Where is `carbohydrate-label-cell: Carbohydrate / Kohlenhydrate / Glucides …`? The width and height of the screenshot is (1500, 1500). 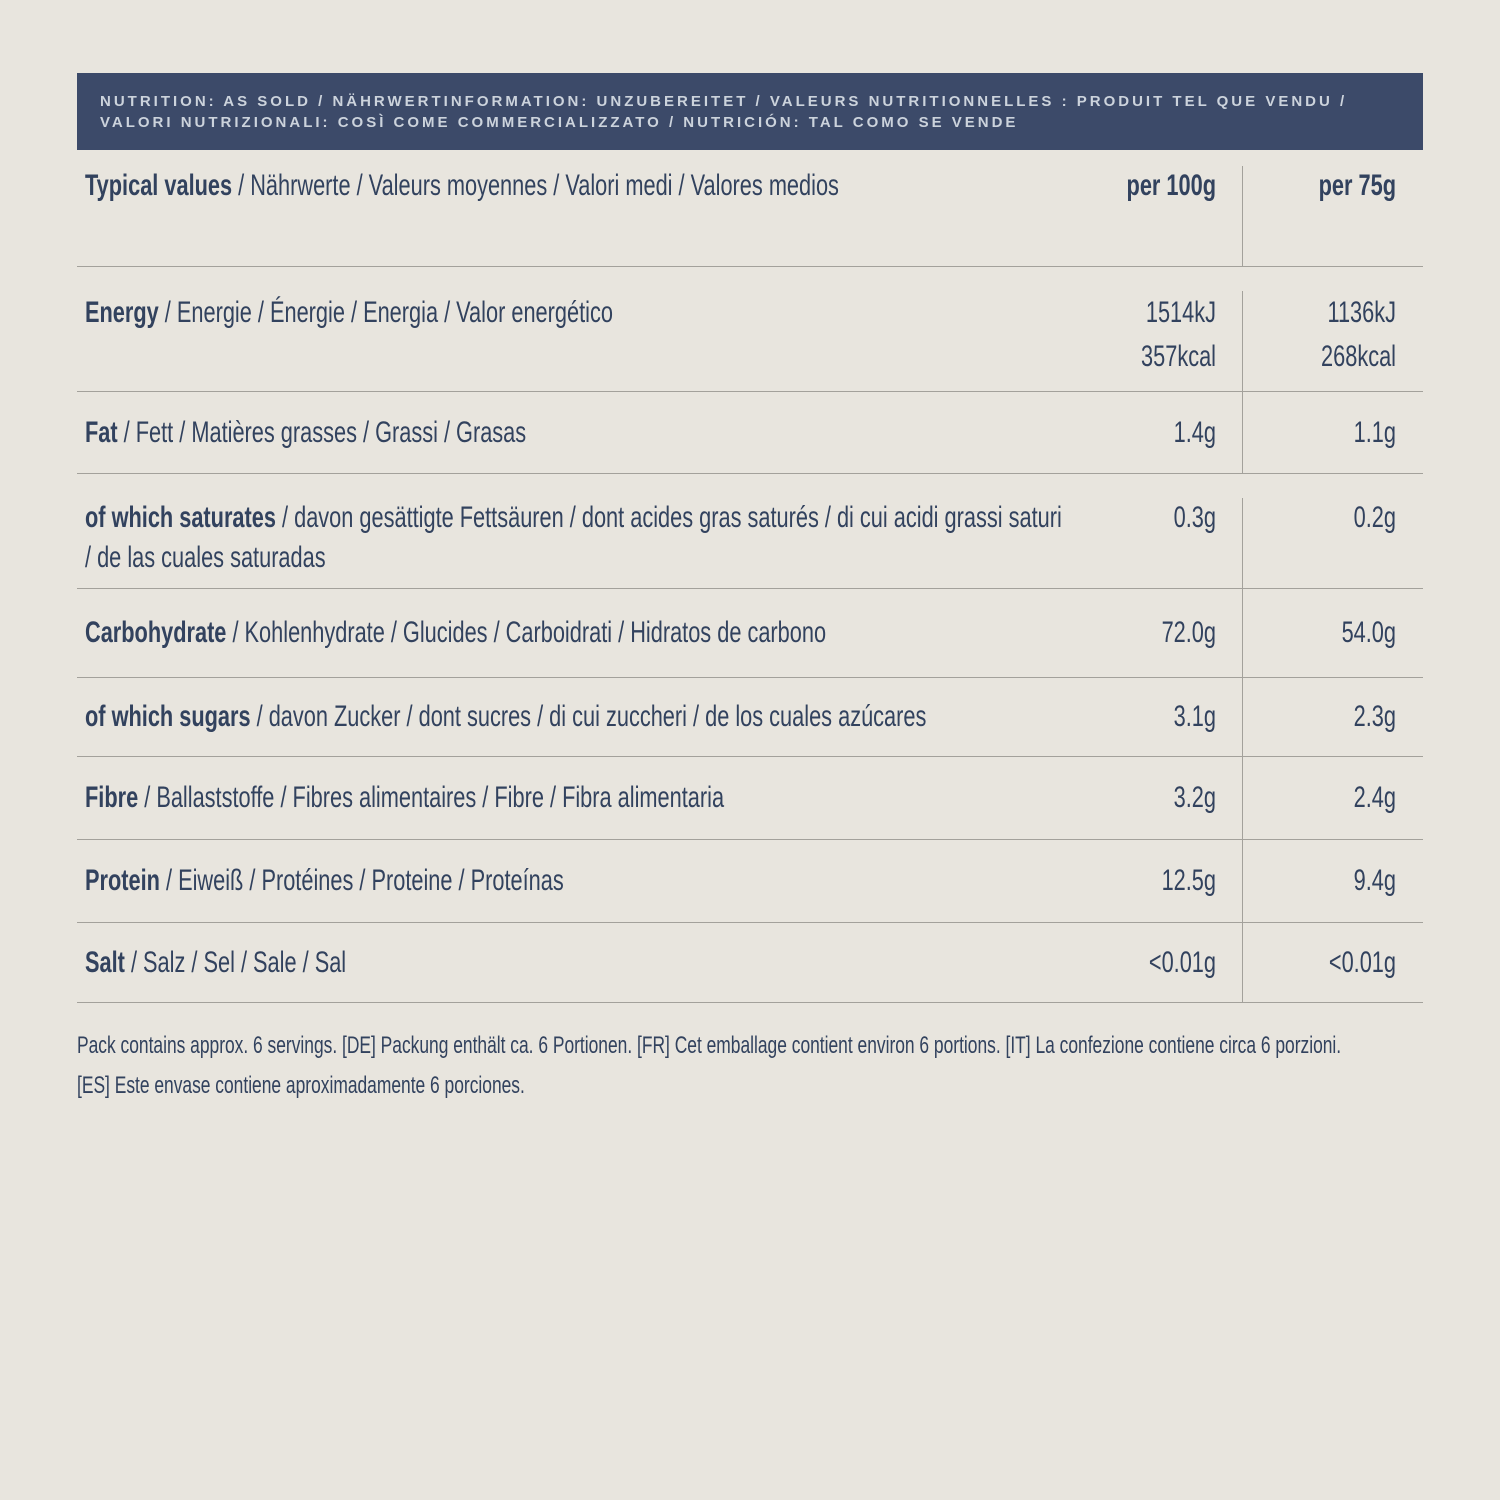 carbohydrate-label-cell: Carbohydrate / Kohlenhydrate / Glucides … is located at coordinates (574, 633).